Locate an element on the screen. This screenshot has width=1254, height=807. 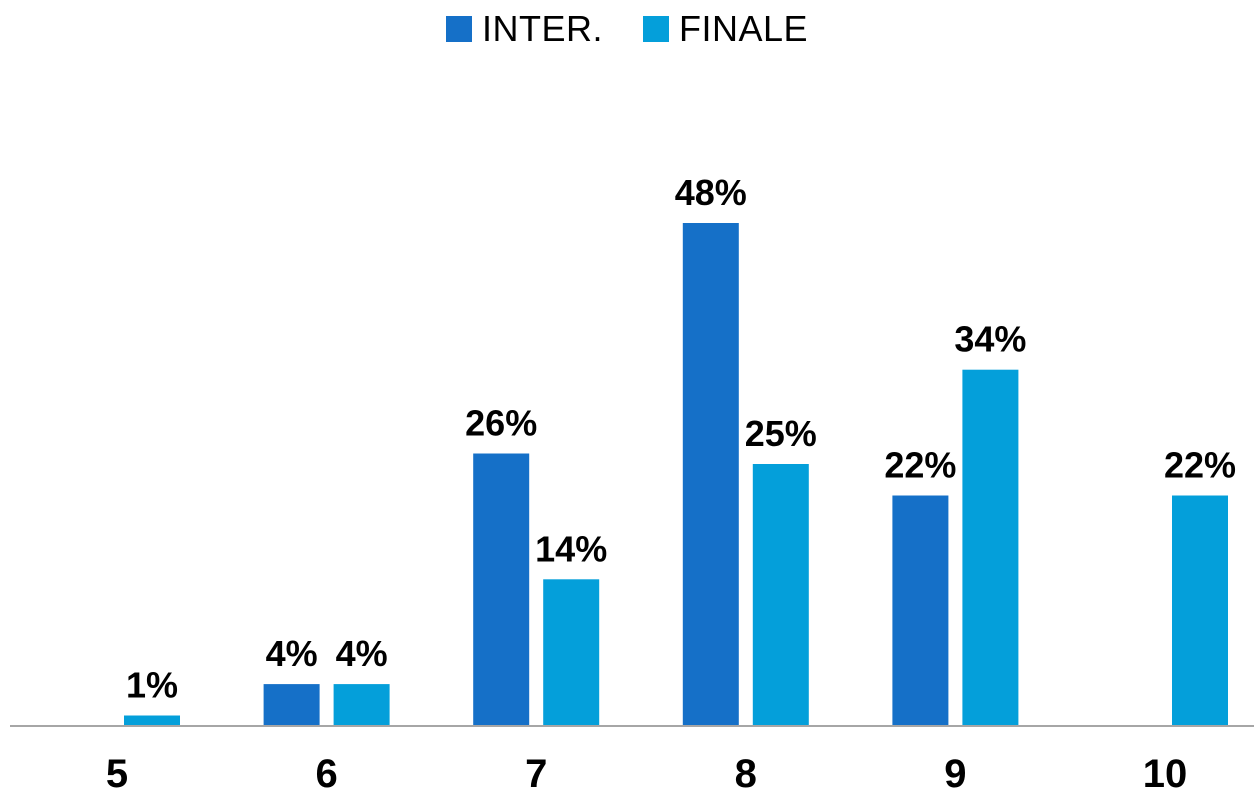
data-label-finale-7: 14% is located at coordinates (571, 548).